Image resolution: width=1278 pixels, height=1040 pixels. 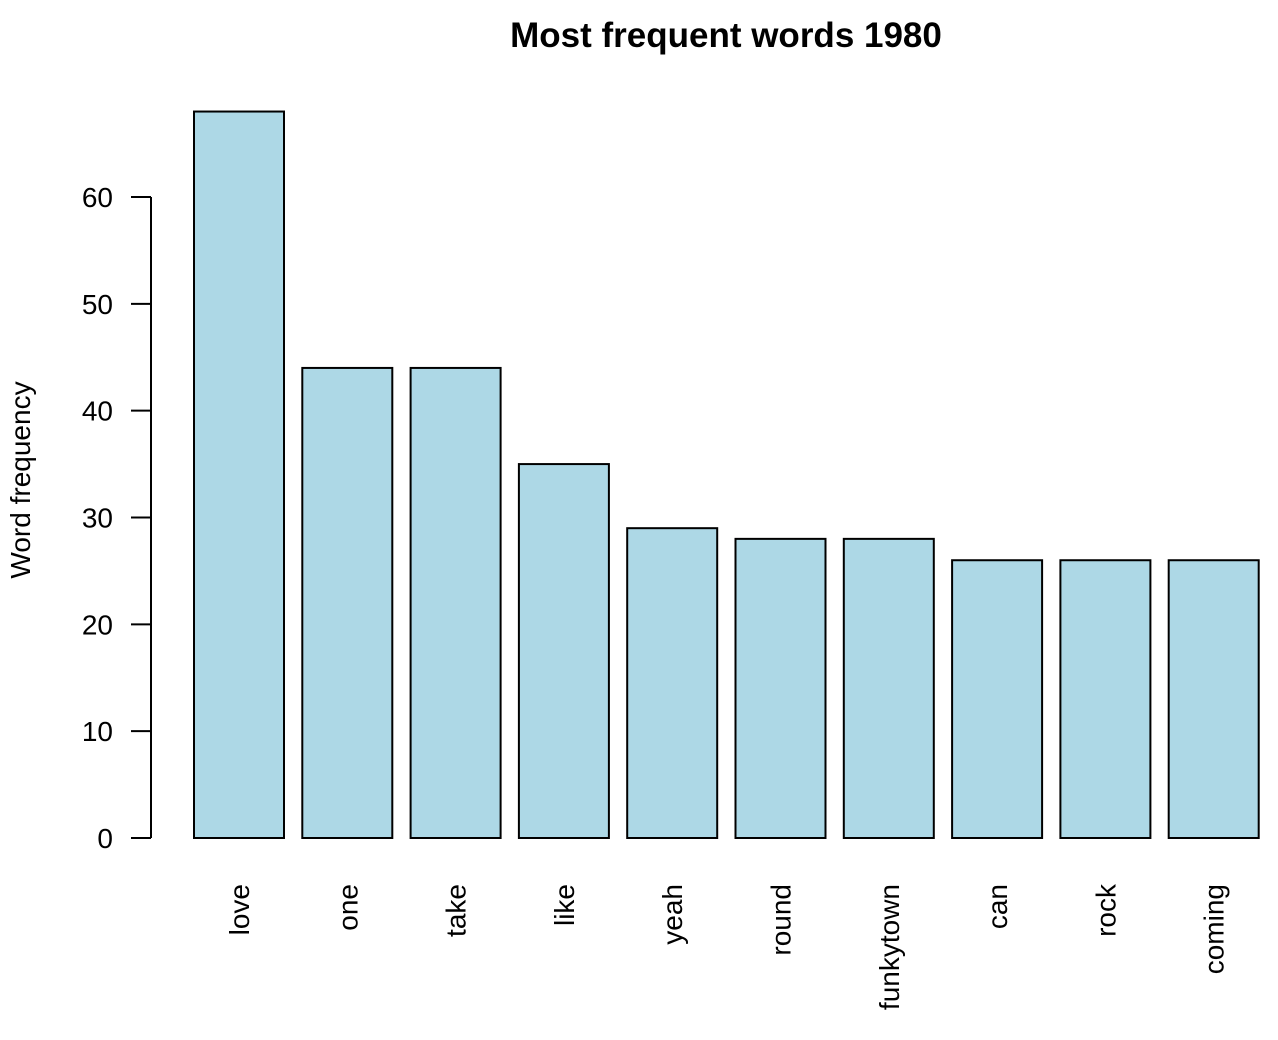 I want to click on x-tick-label-like: like, so click(x=564, y=905).